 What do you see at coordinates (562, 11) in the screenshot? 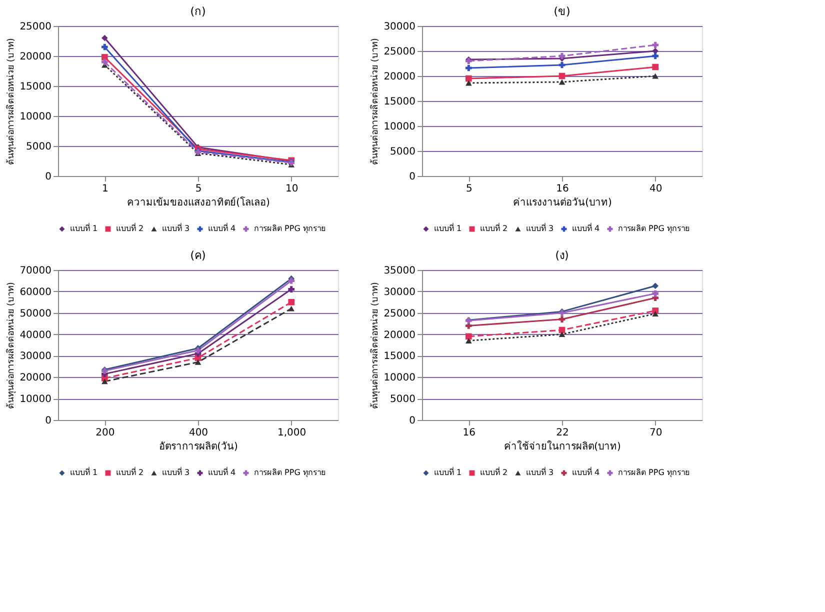
I see `chart-title: (ข)` at bounding box center [562, 11].